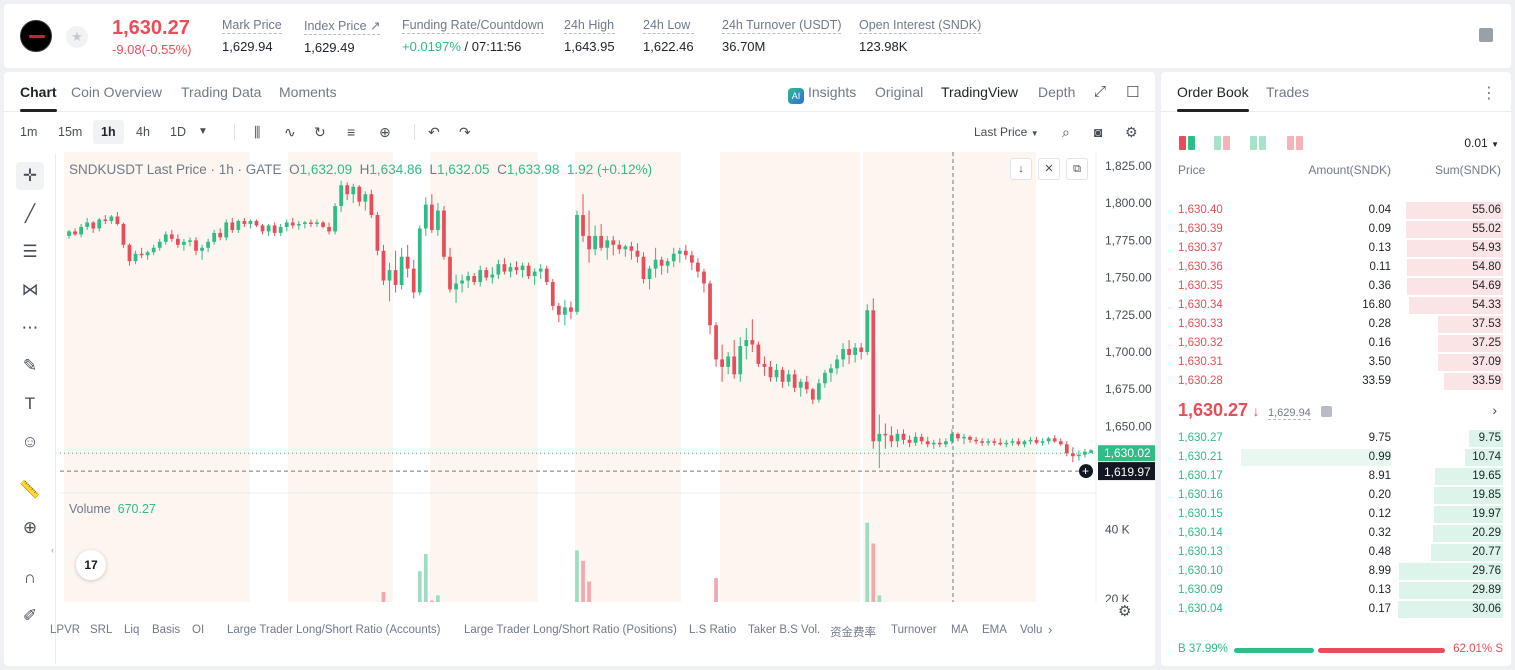 The width and height of the screenshot is (1515, 670). Describe the element at coordinates (30, 615) in the screenshot. I see `pencil-icon: ✐` at that location.